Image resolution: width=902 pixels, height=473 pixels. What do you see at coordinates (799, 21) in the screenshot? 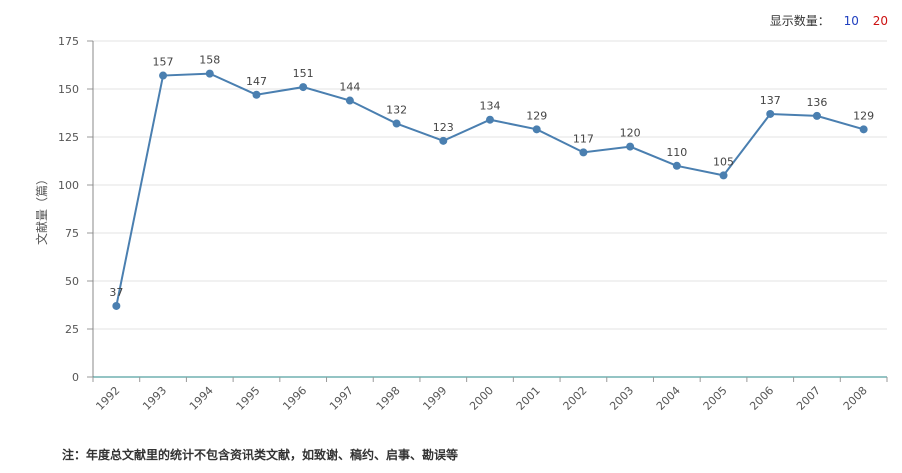
I see `display-count-label: 显示数量：` at bounding box center [799, 21].